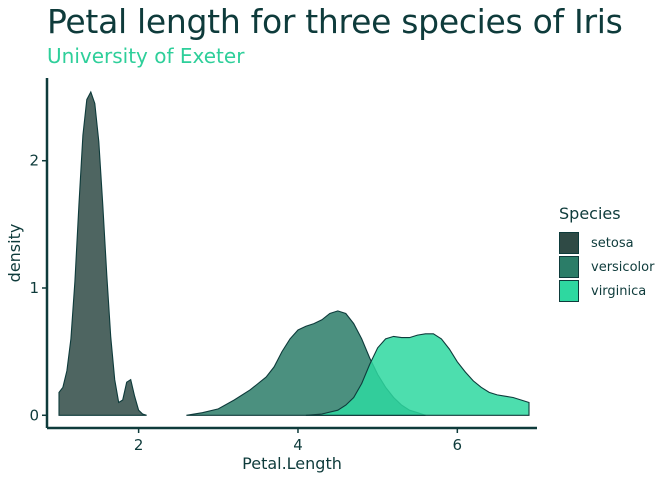 This screenshot has width=672, height=480. I want to click on density-area-setosa, so click(102, 253).